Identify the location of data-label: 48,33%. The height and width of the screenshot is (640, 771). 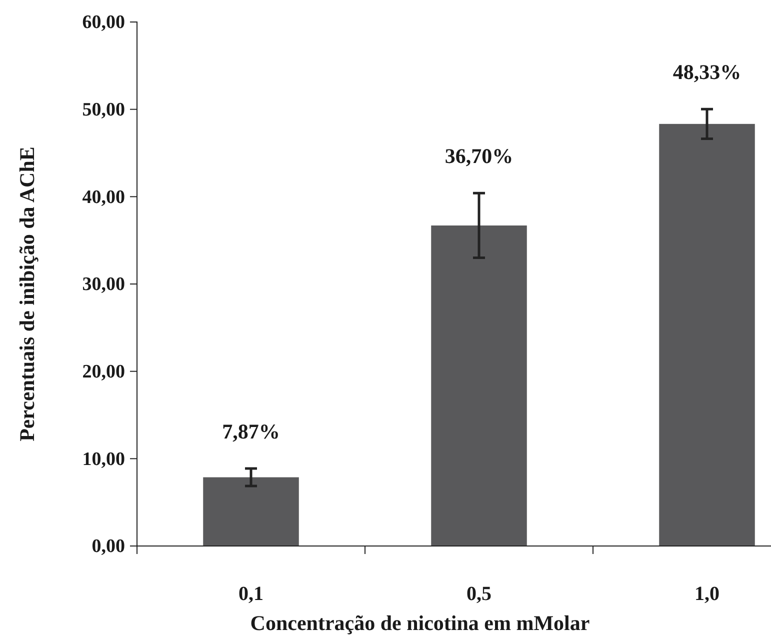
(707, 72).